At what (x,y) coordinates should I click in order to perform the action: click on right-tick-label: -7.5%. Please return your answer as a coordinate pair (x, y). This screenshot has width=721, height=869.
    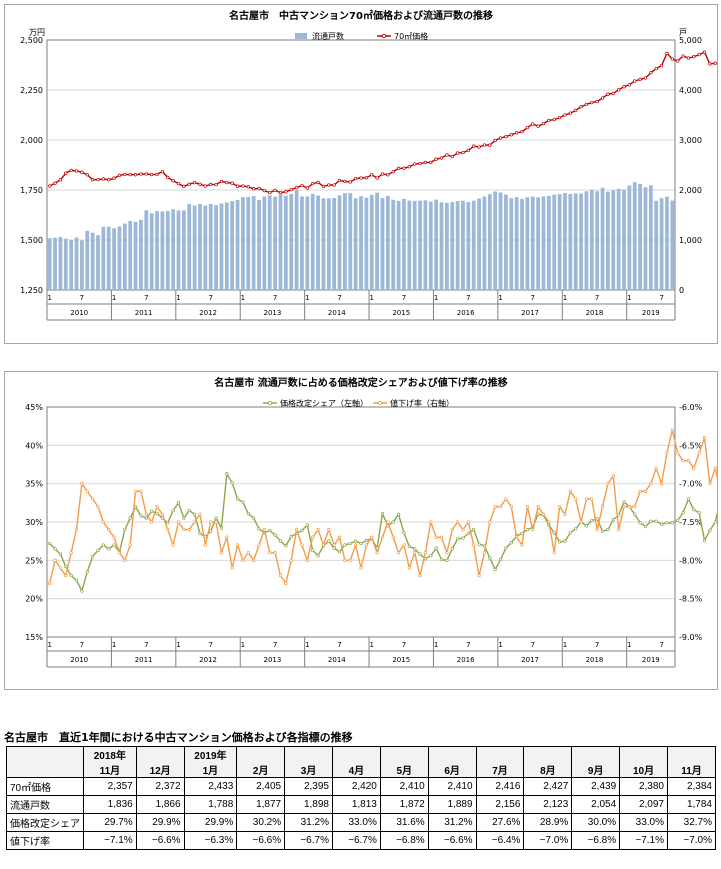
    Looking at the image, I should click on (691, 522).